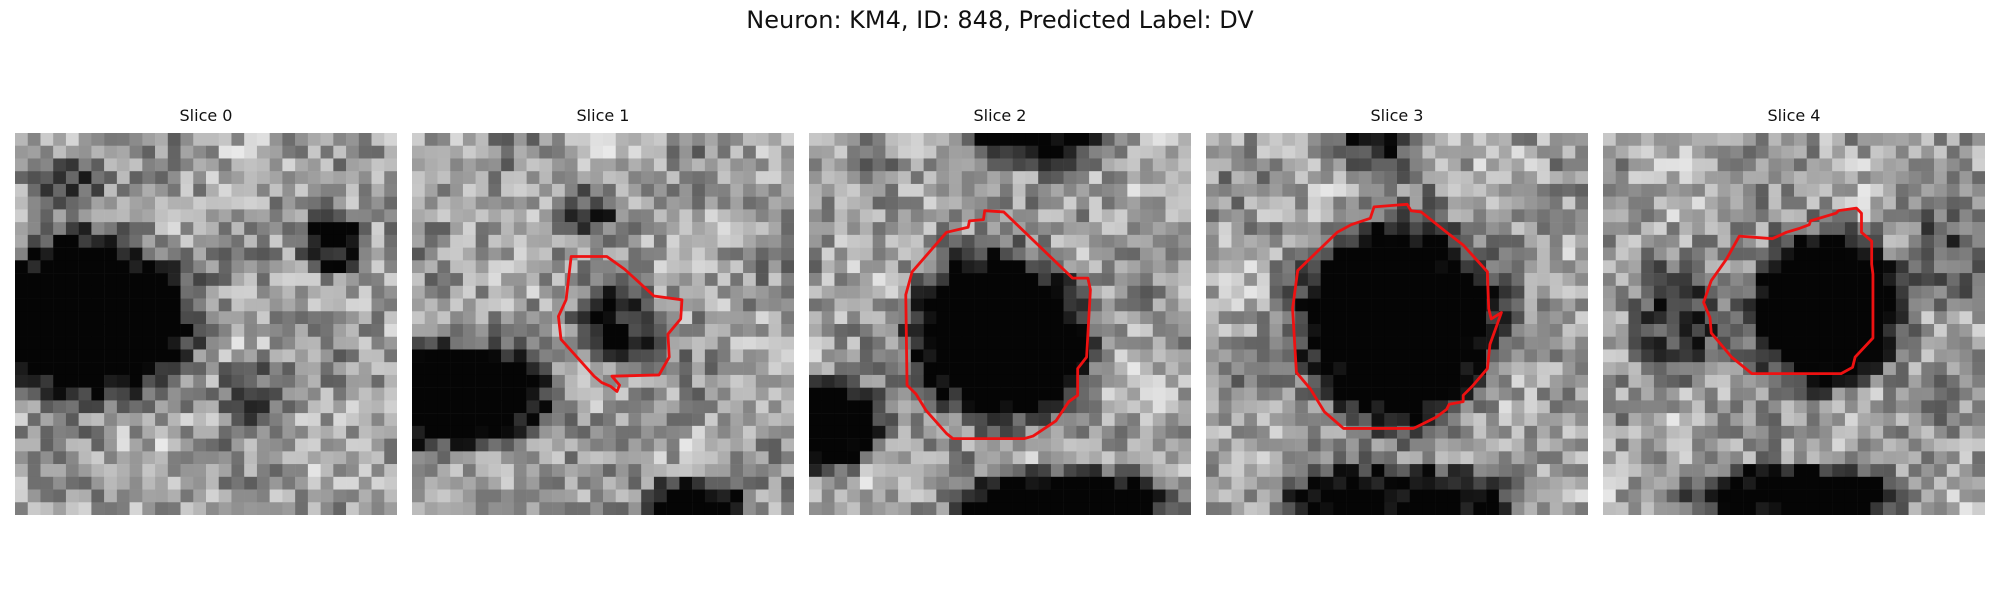 This screenshot has width=2000, height=600. What do you see at coordinates (206, 115) in the screenshot?
I see `slice-title-0: Slice 0` at bounding box center [206, 115].